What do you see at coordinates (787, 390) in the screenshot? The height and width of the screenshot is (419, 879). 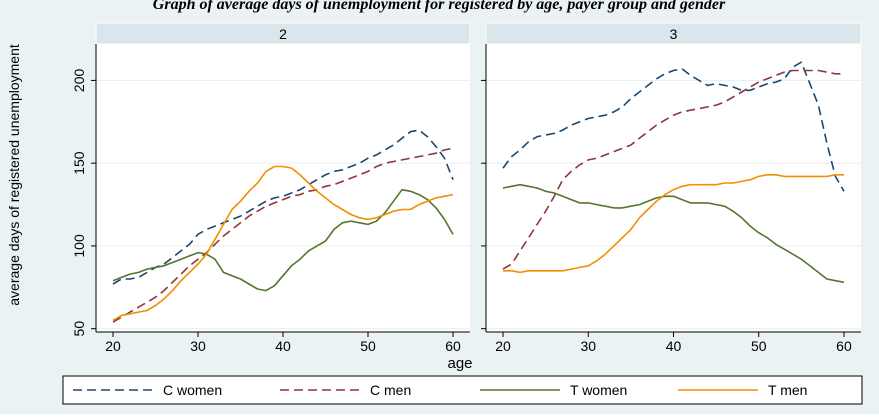 I see `legend-label: T men` at bounding box center [787, 390].